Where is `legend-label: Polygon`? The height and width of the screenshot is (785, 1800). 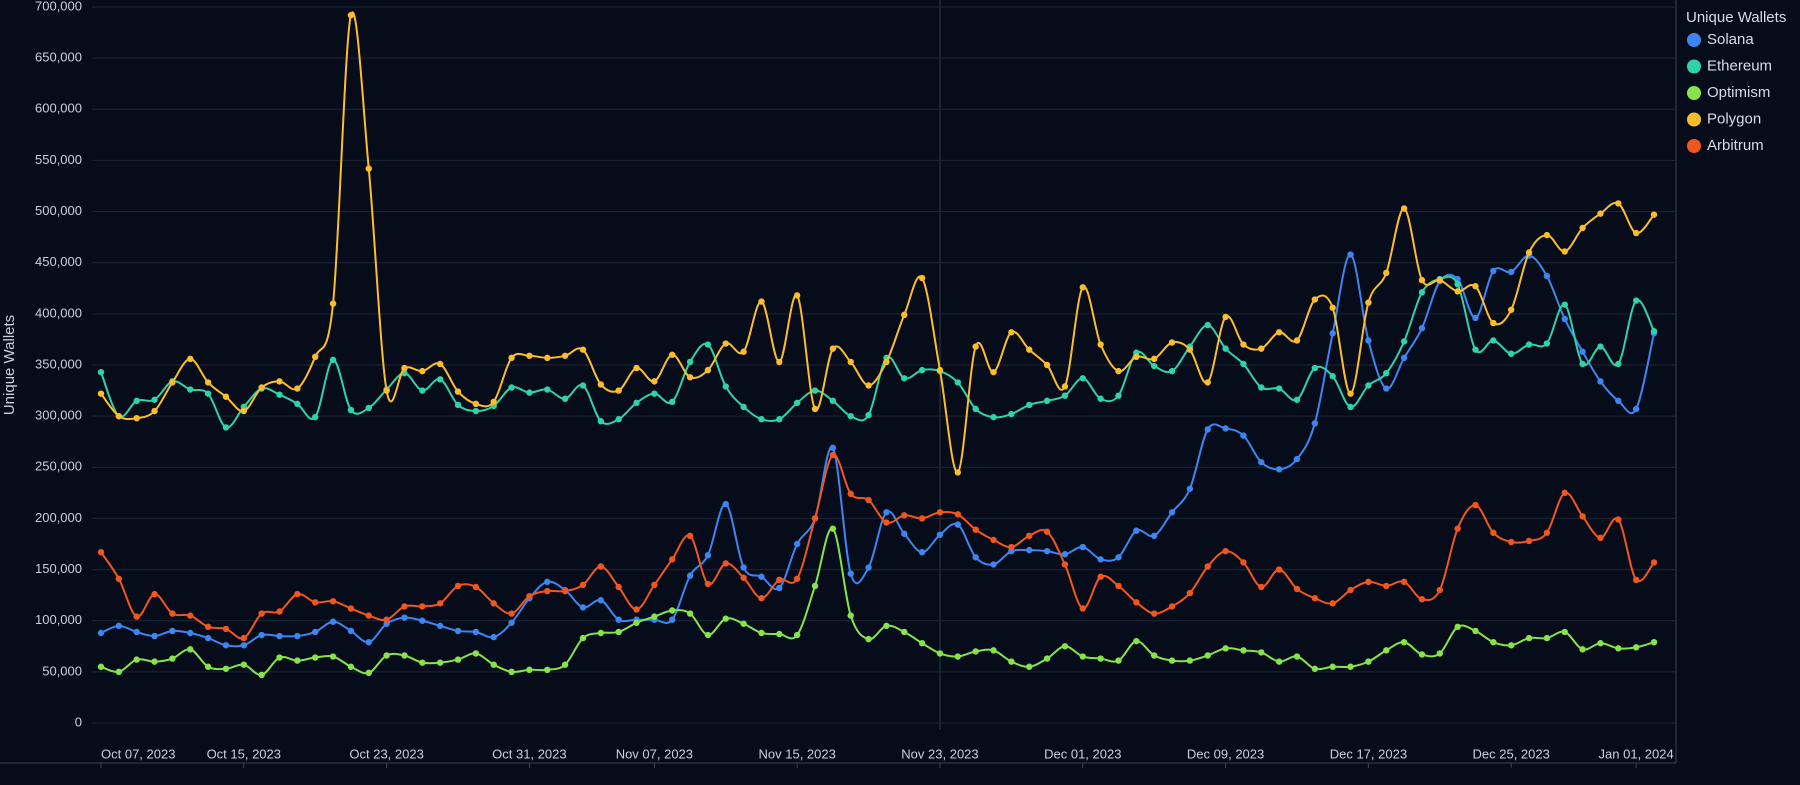 legend-label: Polygon is located at coordinates (1734, 118).